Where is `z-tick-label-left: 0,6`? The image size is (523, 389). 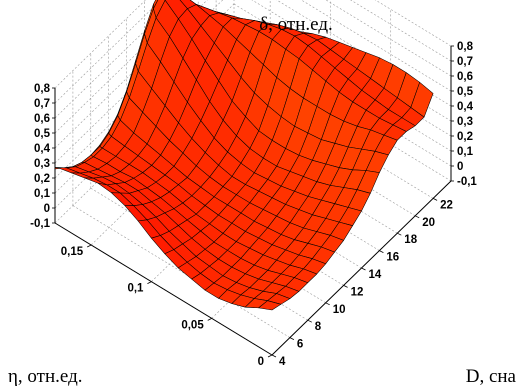 z-tick-label-left: 0,6 is located at coordinates (42, 119).